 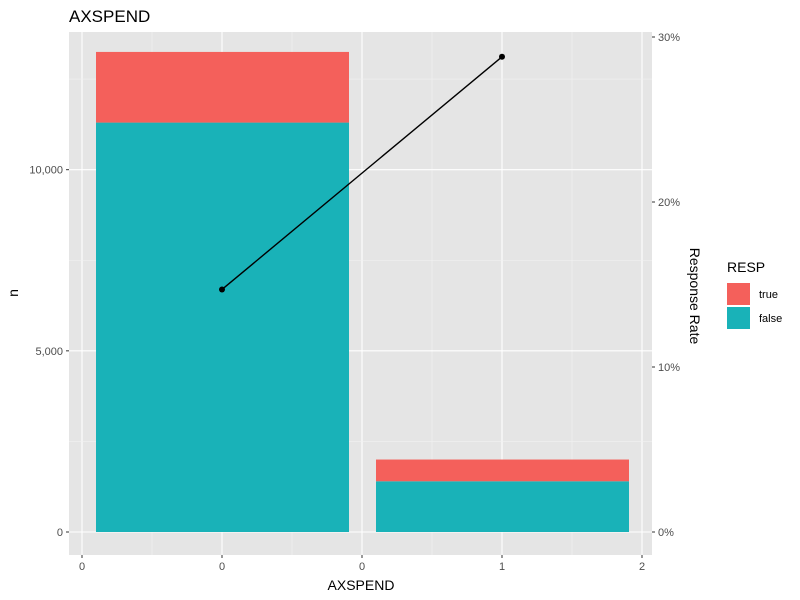 What do you see at coordinates (109, 16) in the screenshot?
I see `chart-title: AXSPEND` at bounding box center [109, 16].